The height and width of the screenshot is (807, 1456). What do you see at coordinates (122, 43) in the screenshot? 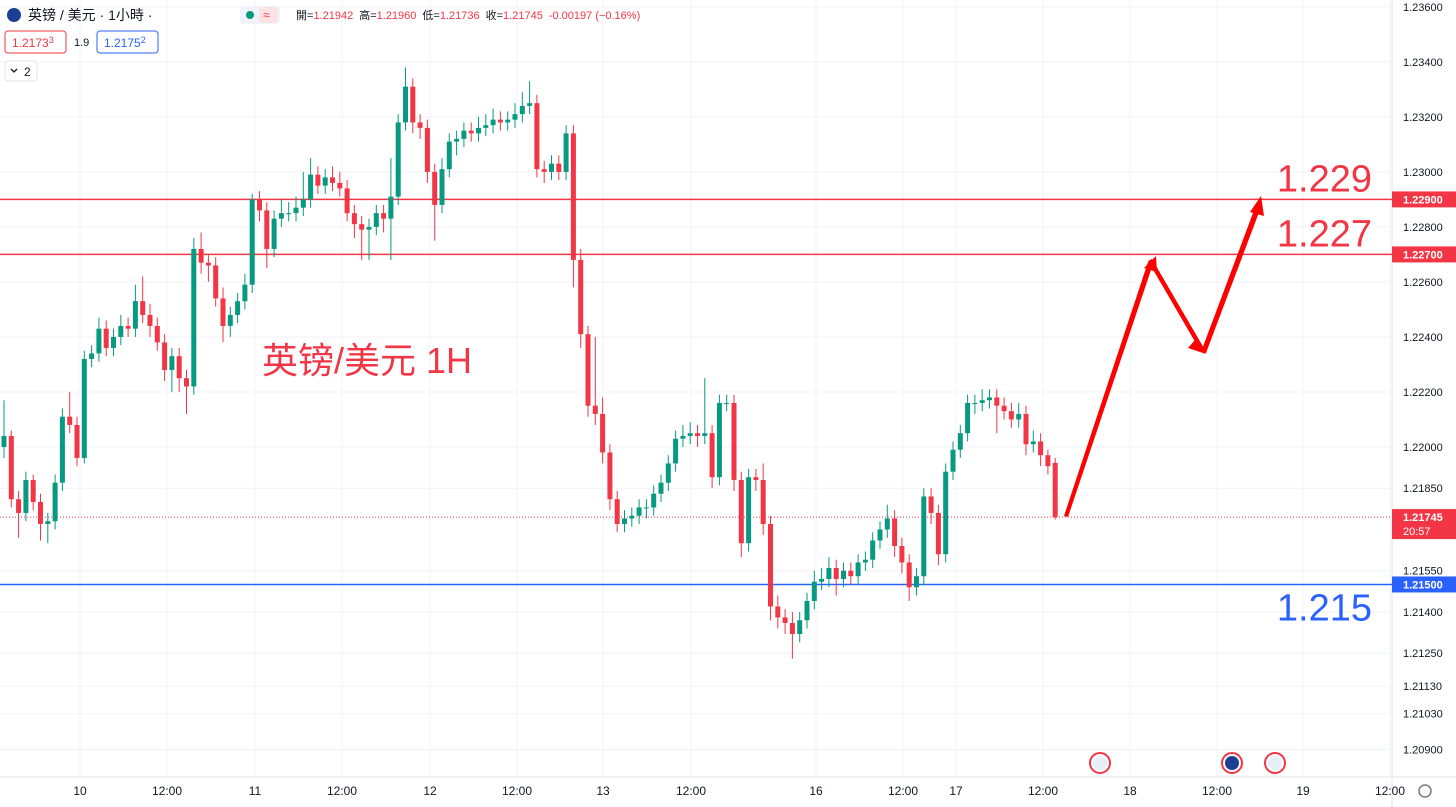
I see `ask-main: 1.2175` at bounding box center [122, 43].